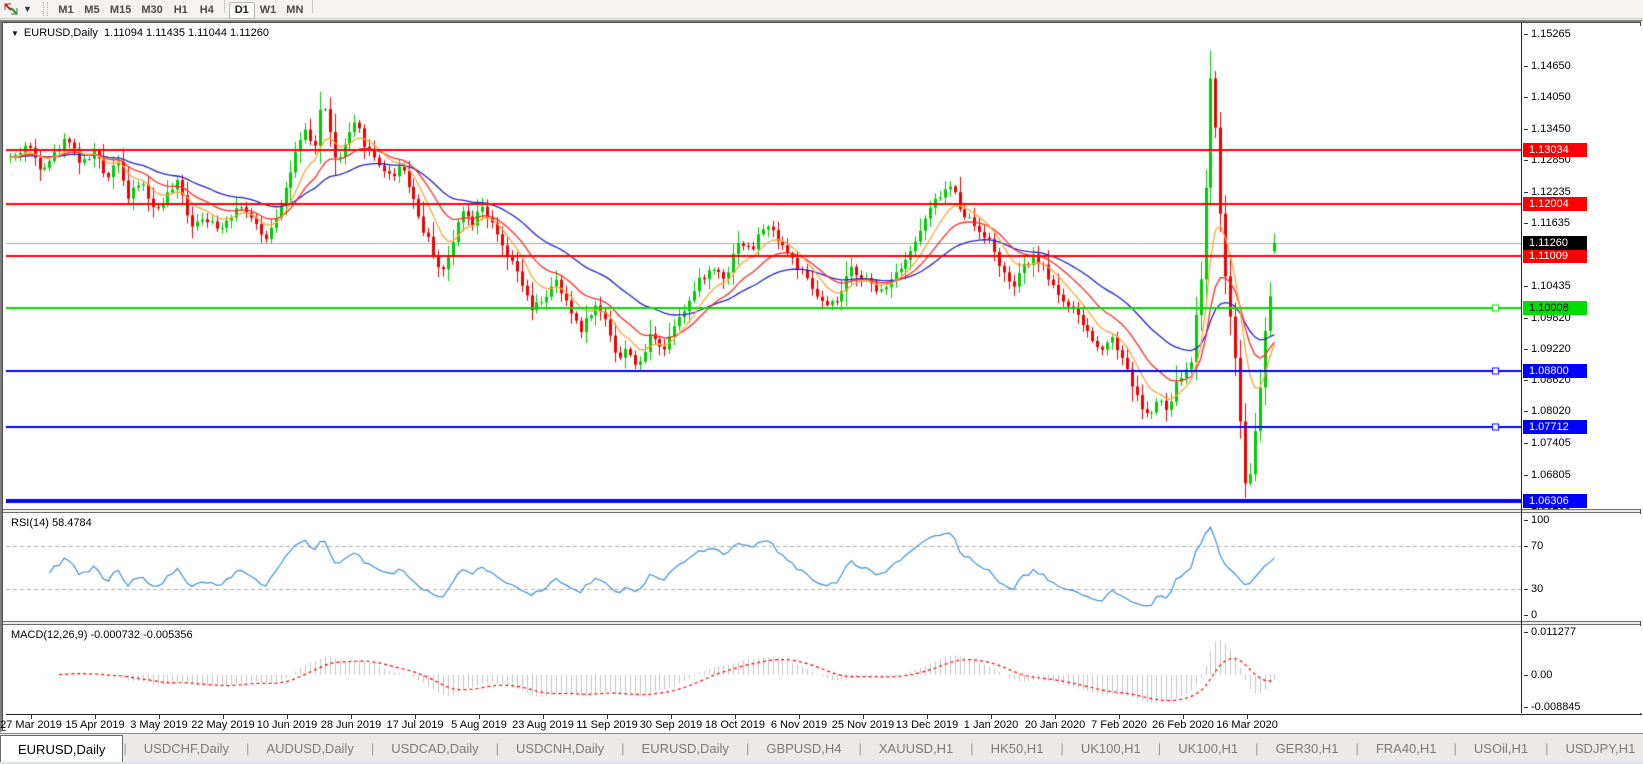  What do you see at coordinates (102, 635) in the screenshot?
I see `macd-indicator-label: MACD(12,26,9) -0.000732 -0.005356` at bounding box center [102, 635].